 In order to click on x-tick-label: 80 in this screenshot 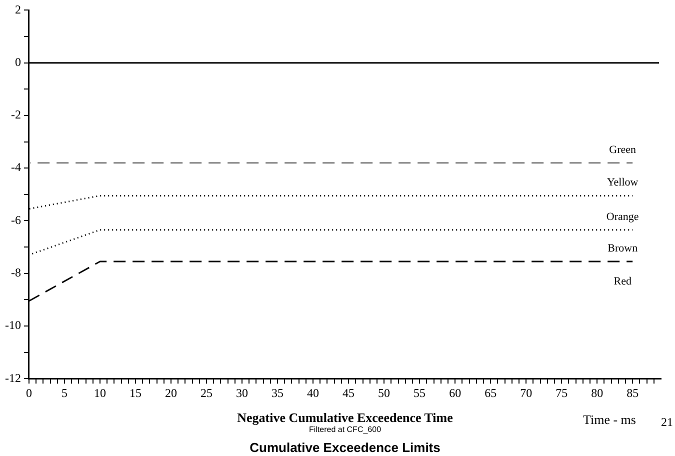, I will do `click(597, 393)`.